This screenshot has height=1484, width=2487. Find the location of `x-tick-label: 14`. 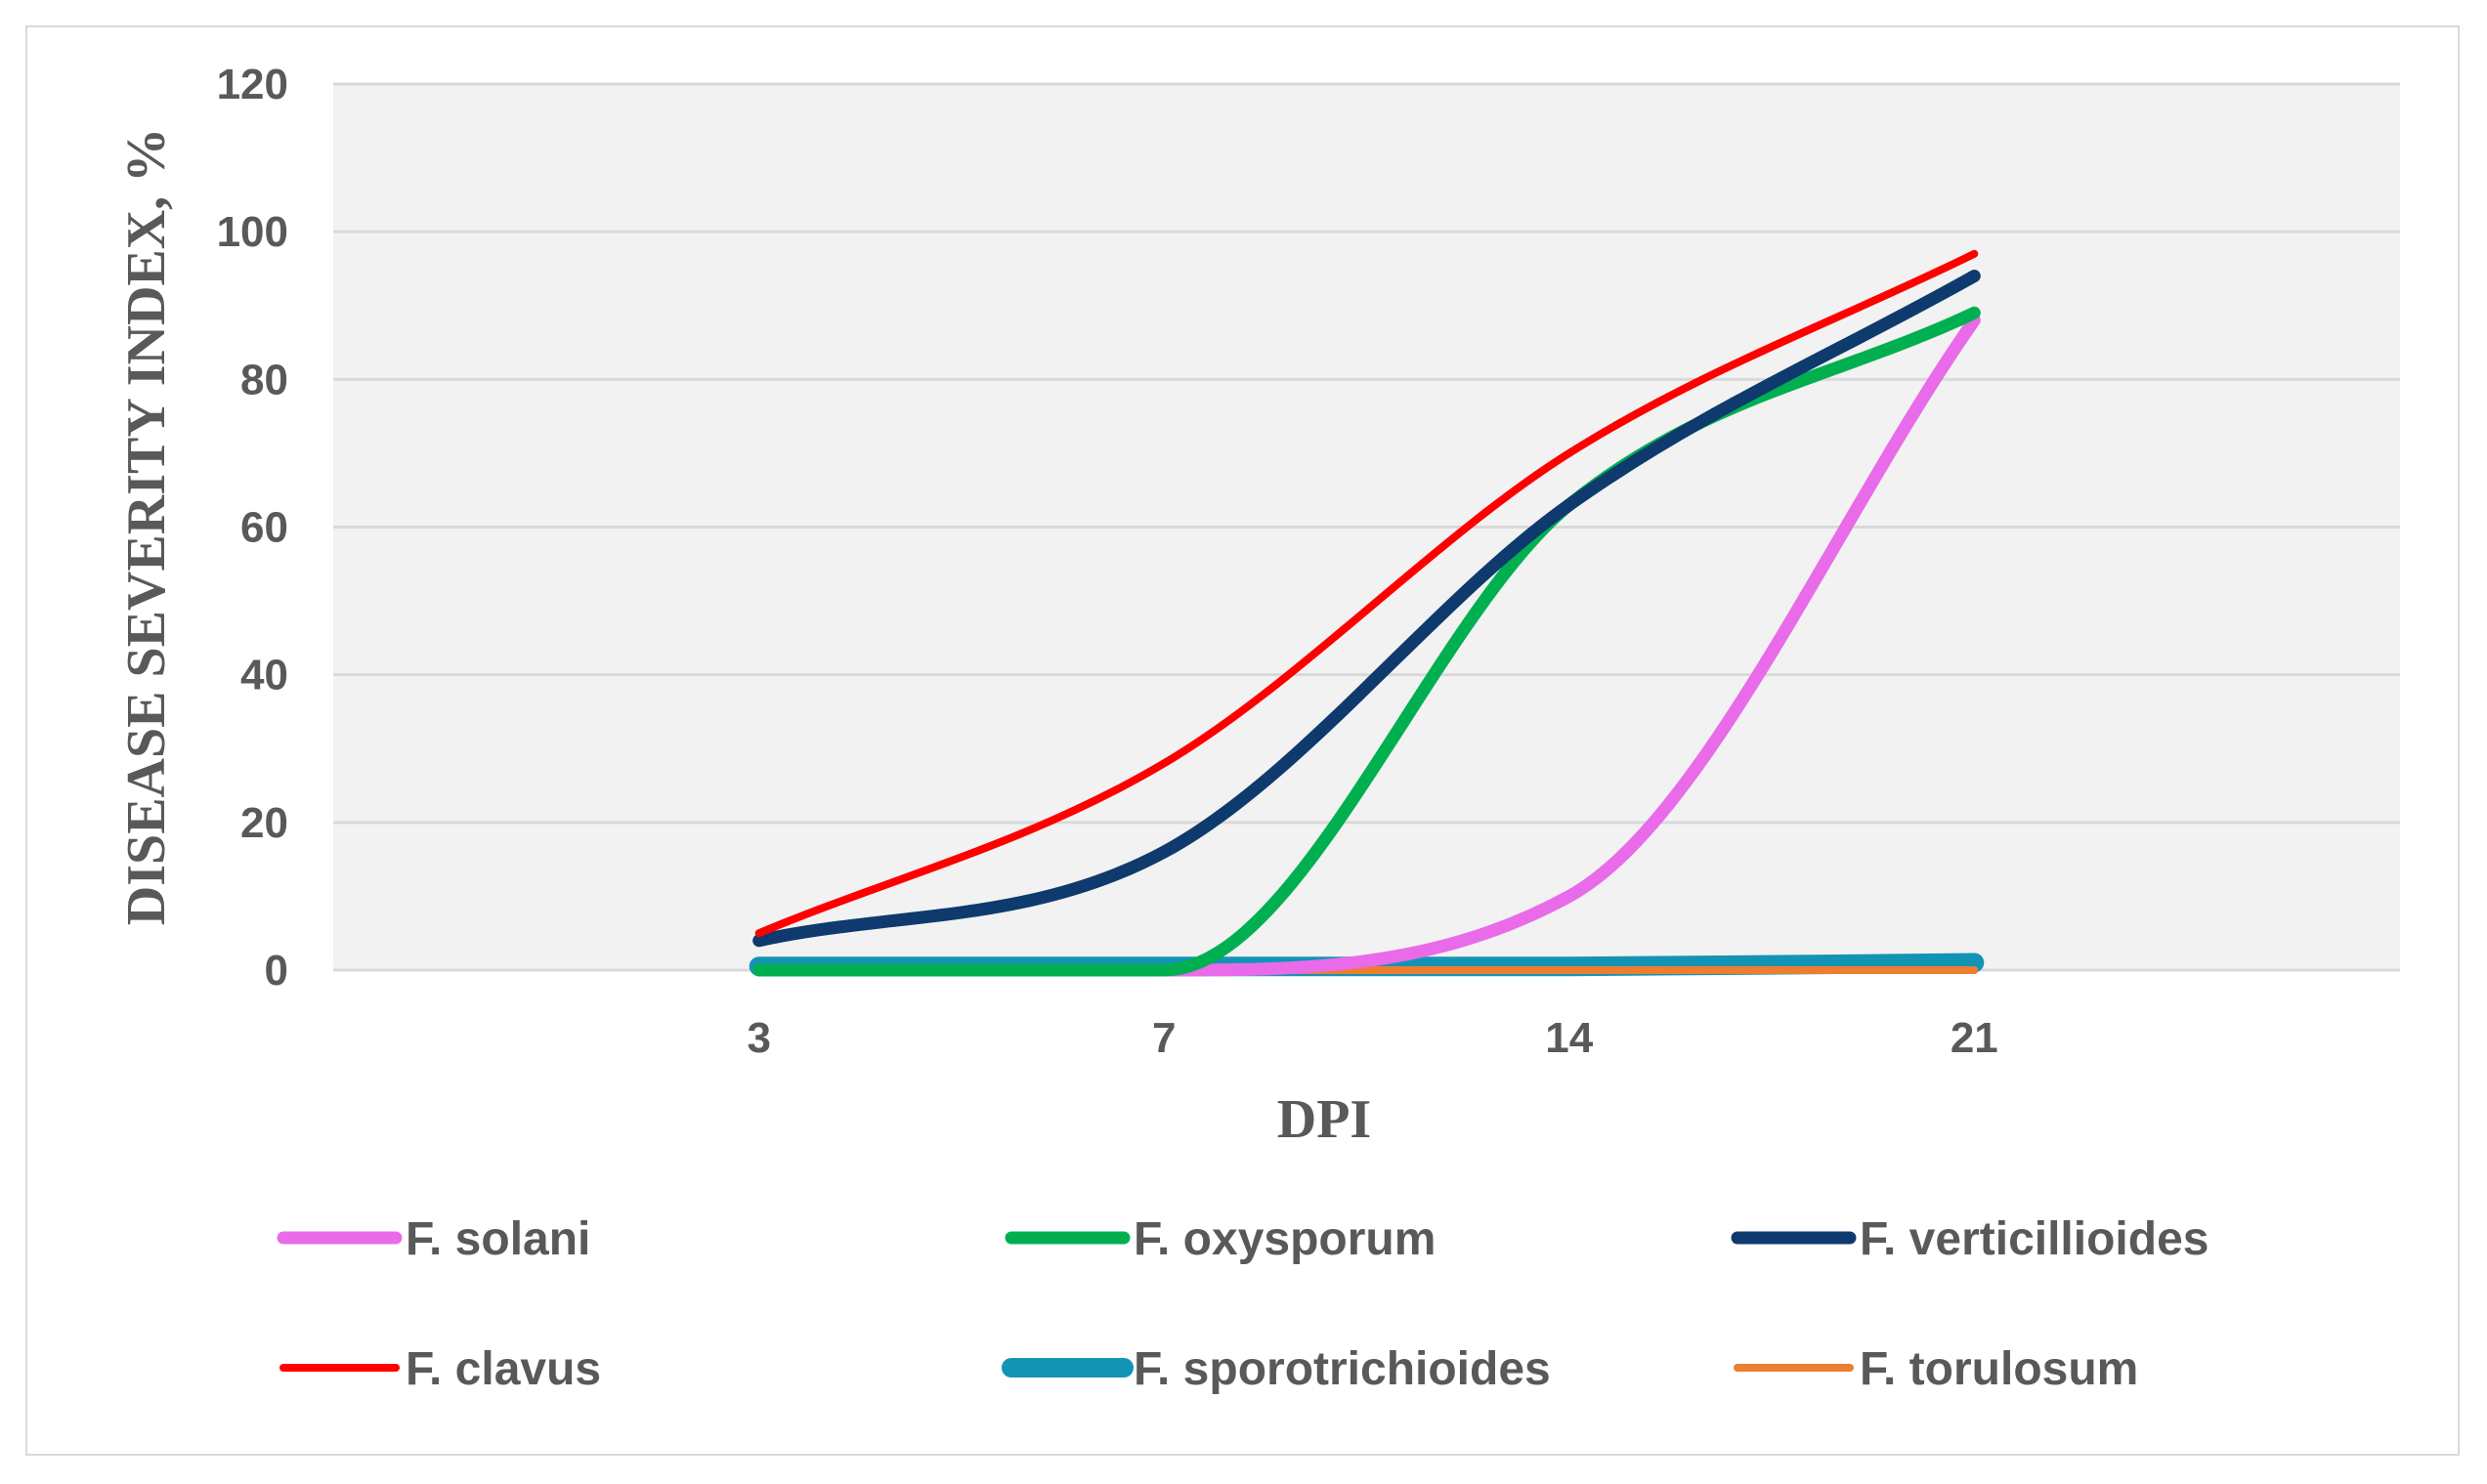

x-tick-label: 14 is located at coordinates (1569, 1038).